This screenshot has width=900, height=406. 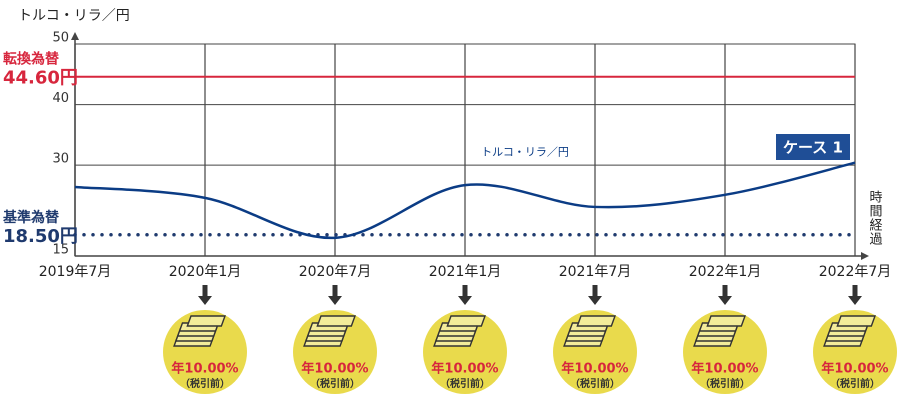 I want to click on reference-value: 44.60円, so click(x=40, y=78).